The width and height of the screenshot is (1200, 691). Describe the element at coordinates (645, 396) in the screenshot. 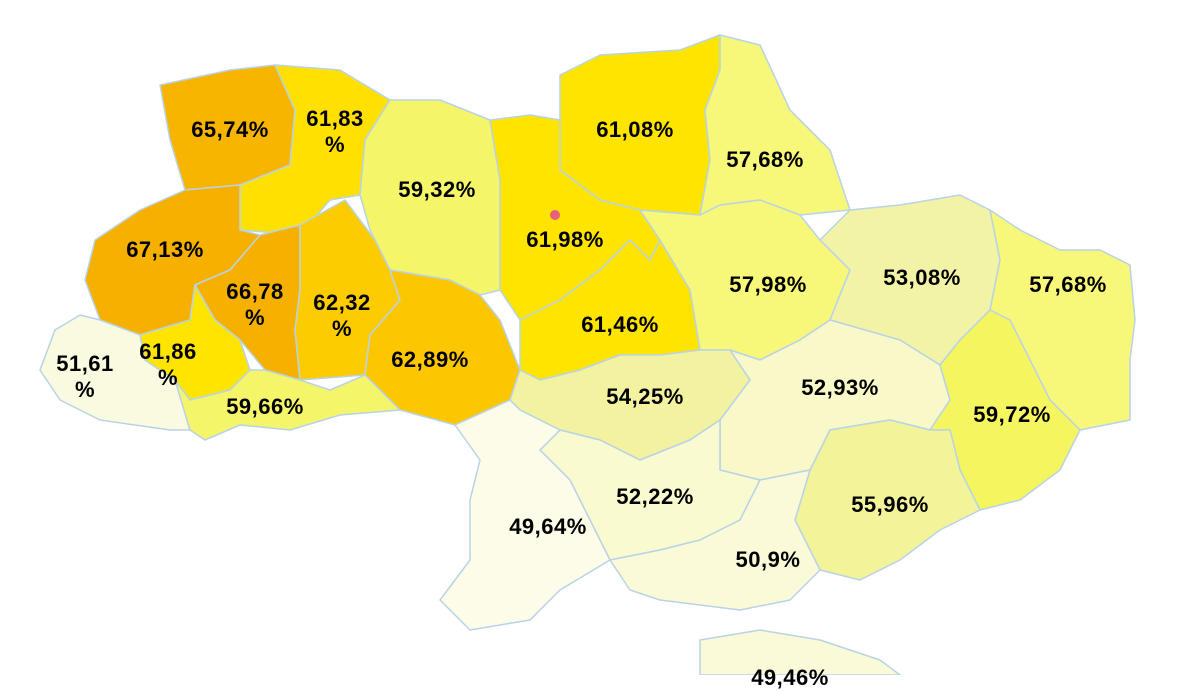

I see `region-label: 54,25%` at that location.